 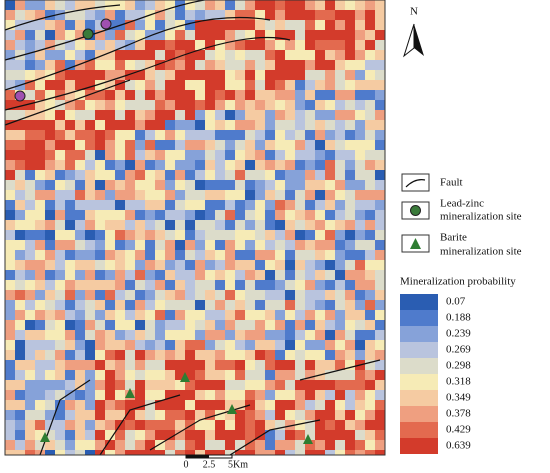 I want to click on legend-barite-symbol, so click(x=415, y=243).